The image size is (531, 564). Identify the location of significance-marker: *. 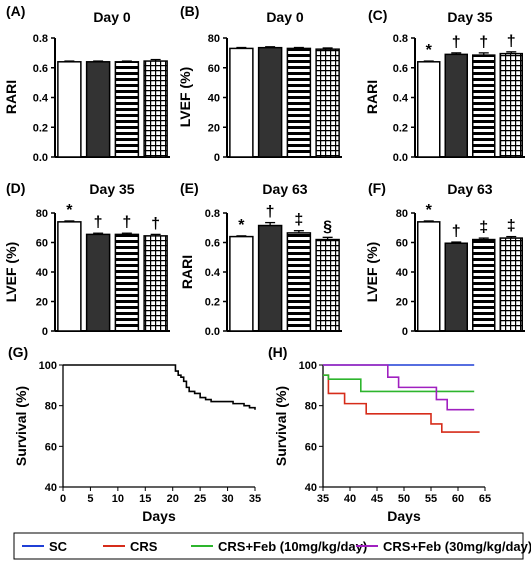
(429, 210).